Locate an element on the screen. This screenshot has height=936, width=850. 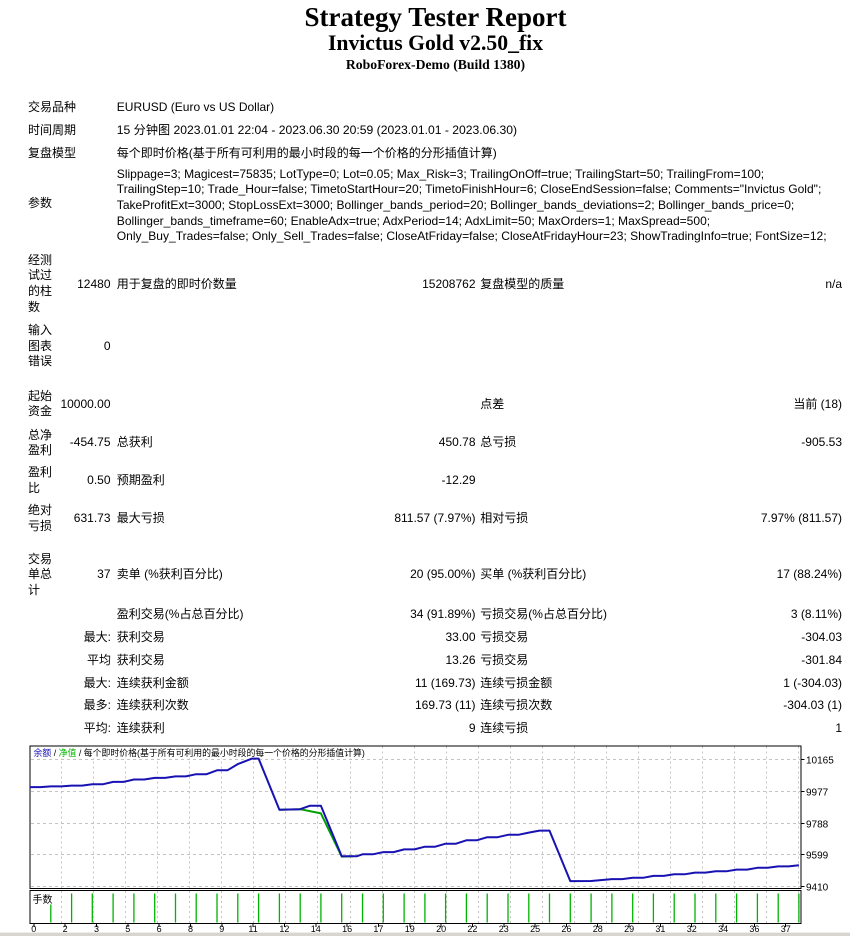
svg-text: 26 is located at coordinates (566, 929).